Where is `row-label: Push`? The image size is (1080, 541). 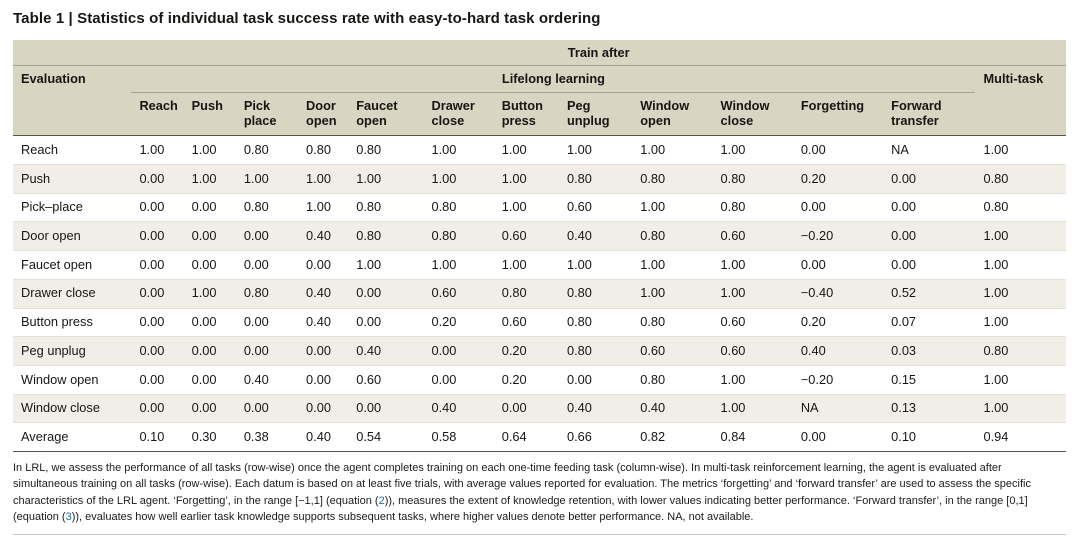
row-label: Push is located at coordinates (72, 179).